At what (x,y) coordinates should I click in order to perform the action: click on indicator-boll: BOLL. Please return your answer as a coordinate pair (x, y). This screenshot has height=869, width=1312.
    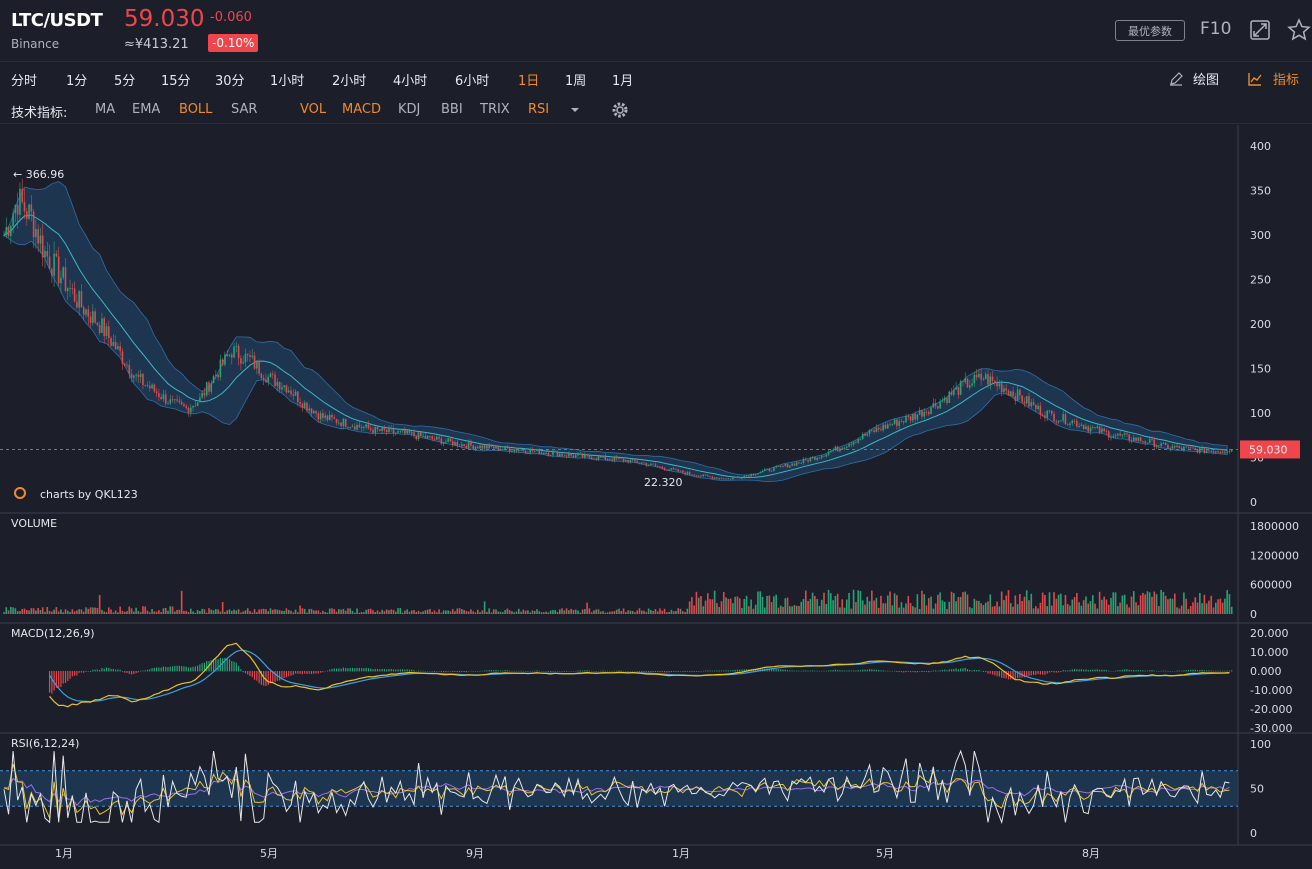
    Looking at the image, I should click on (196, 109).